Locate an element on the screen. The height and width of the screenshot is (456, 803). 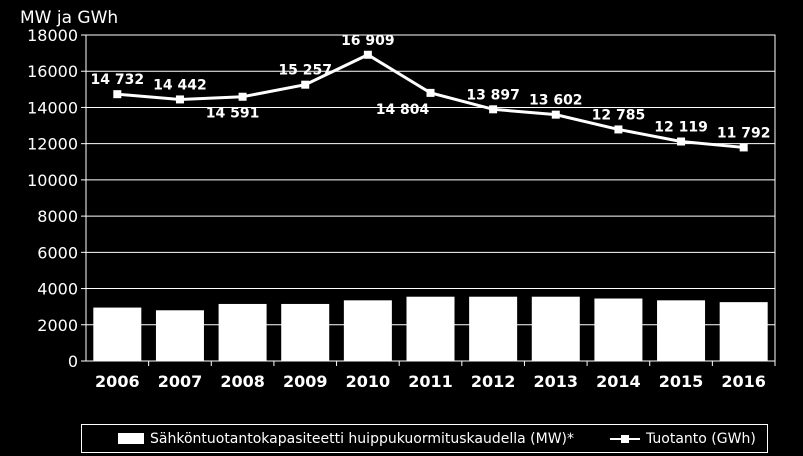
data-label: 14 591 is located at coordinates (233, 114).